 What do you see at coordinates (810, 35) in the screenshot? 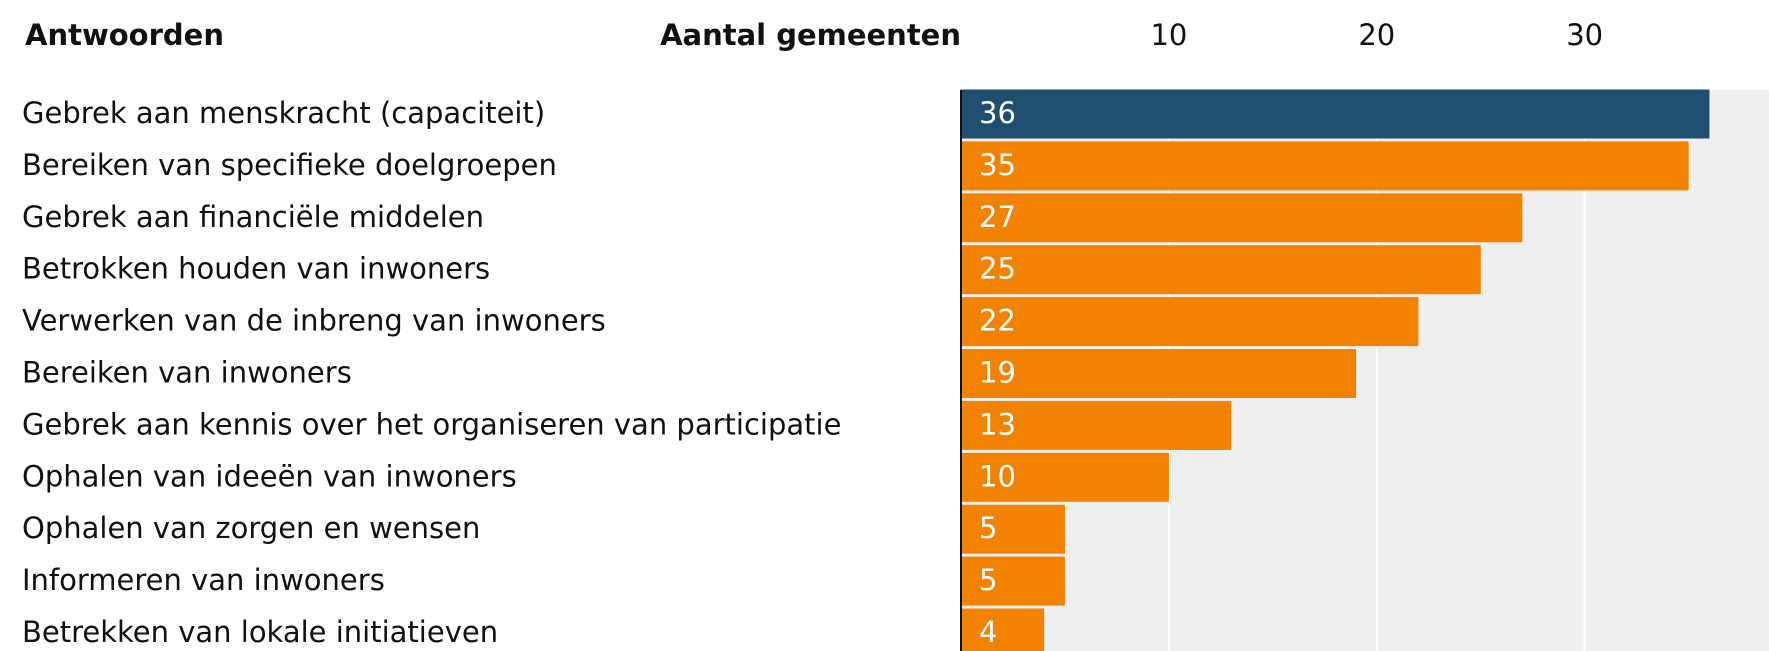
I see `x-axis-title: Aantal gemeenten` at bounding box center [810, 35].